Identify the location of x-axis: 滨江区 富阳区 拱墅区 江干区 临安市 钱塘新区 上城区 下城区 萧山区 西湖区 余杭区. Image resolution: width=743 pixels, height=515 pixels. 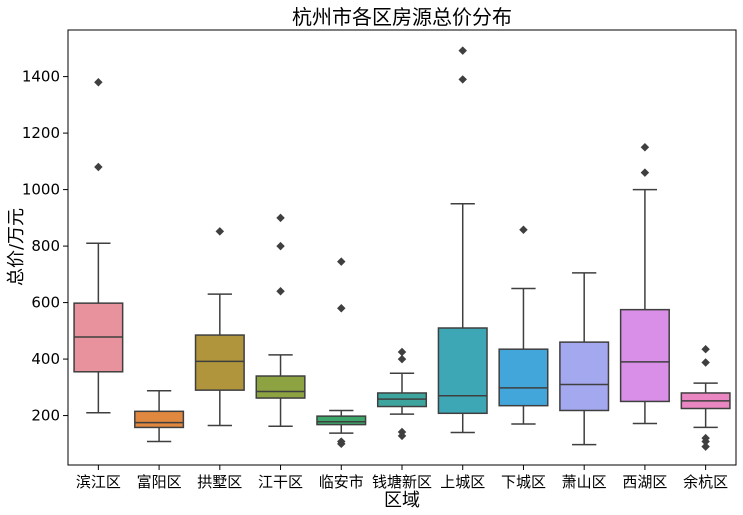
(402, 478).